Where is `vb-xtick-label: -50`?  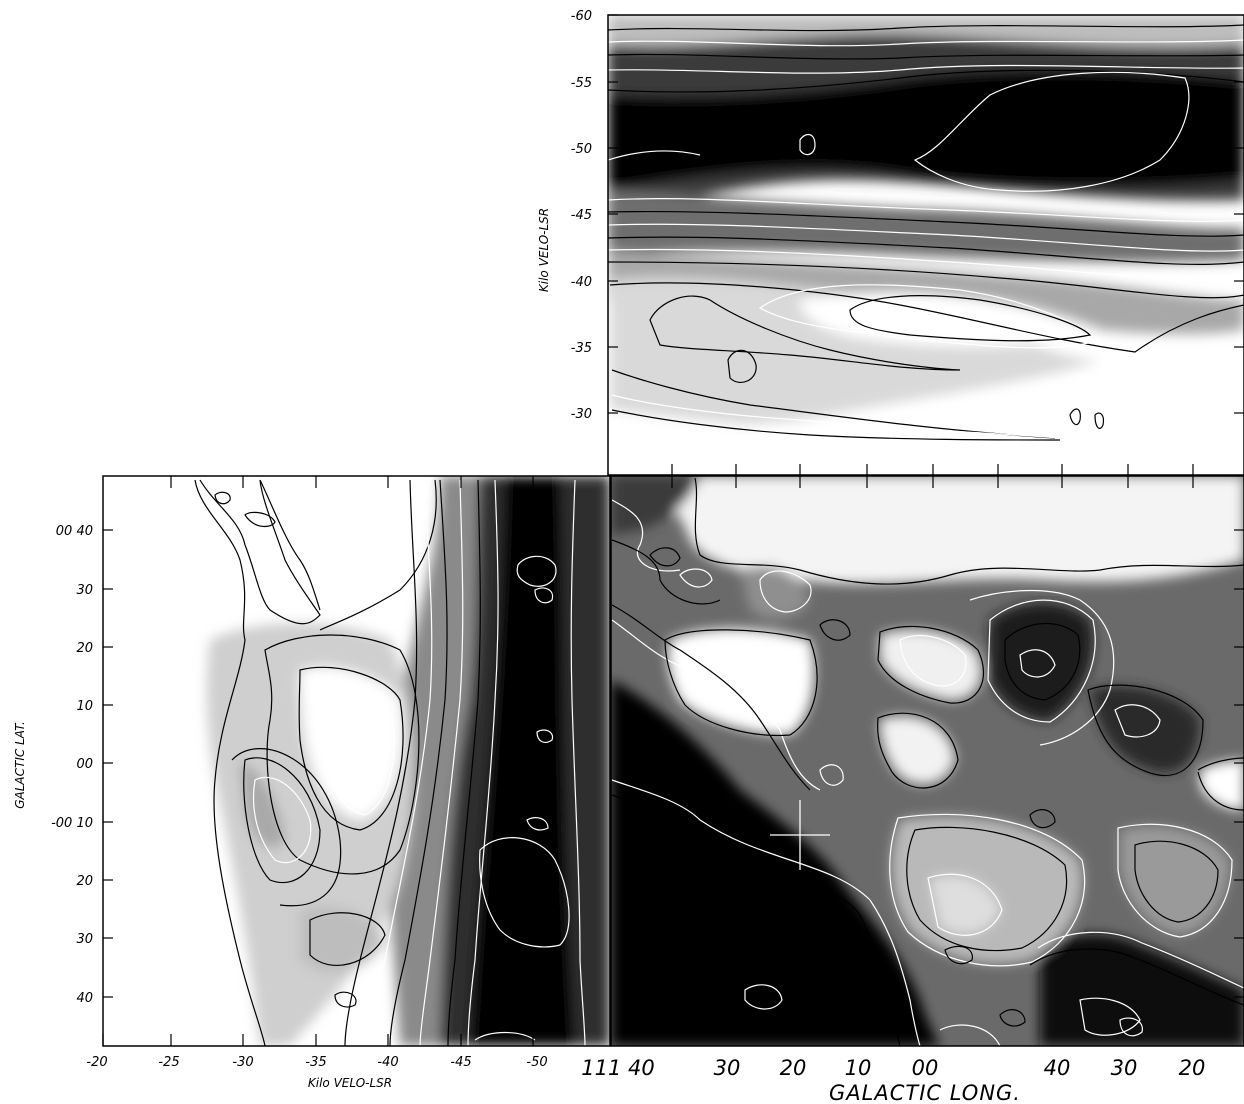
vb-xtick-label: -50 is located at coordinates (536, 1062).